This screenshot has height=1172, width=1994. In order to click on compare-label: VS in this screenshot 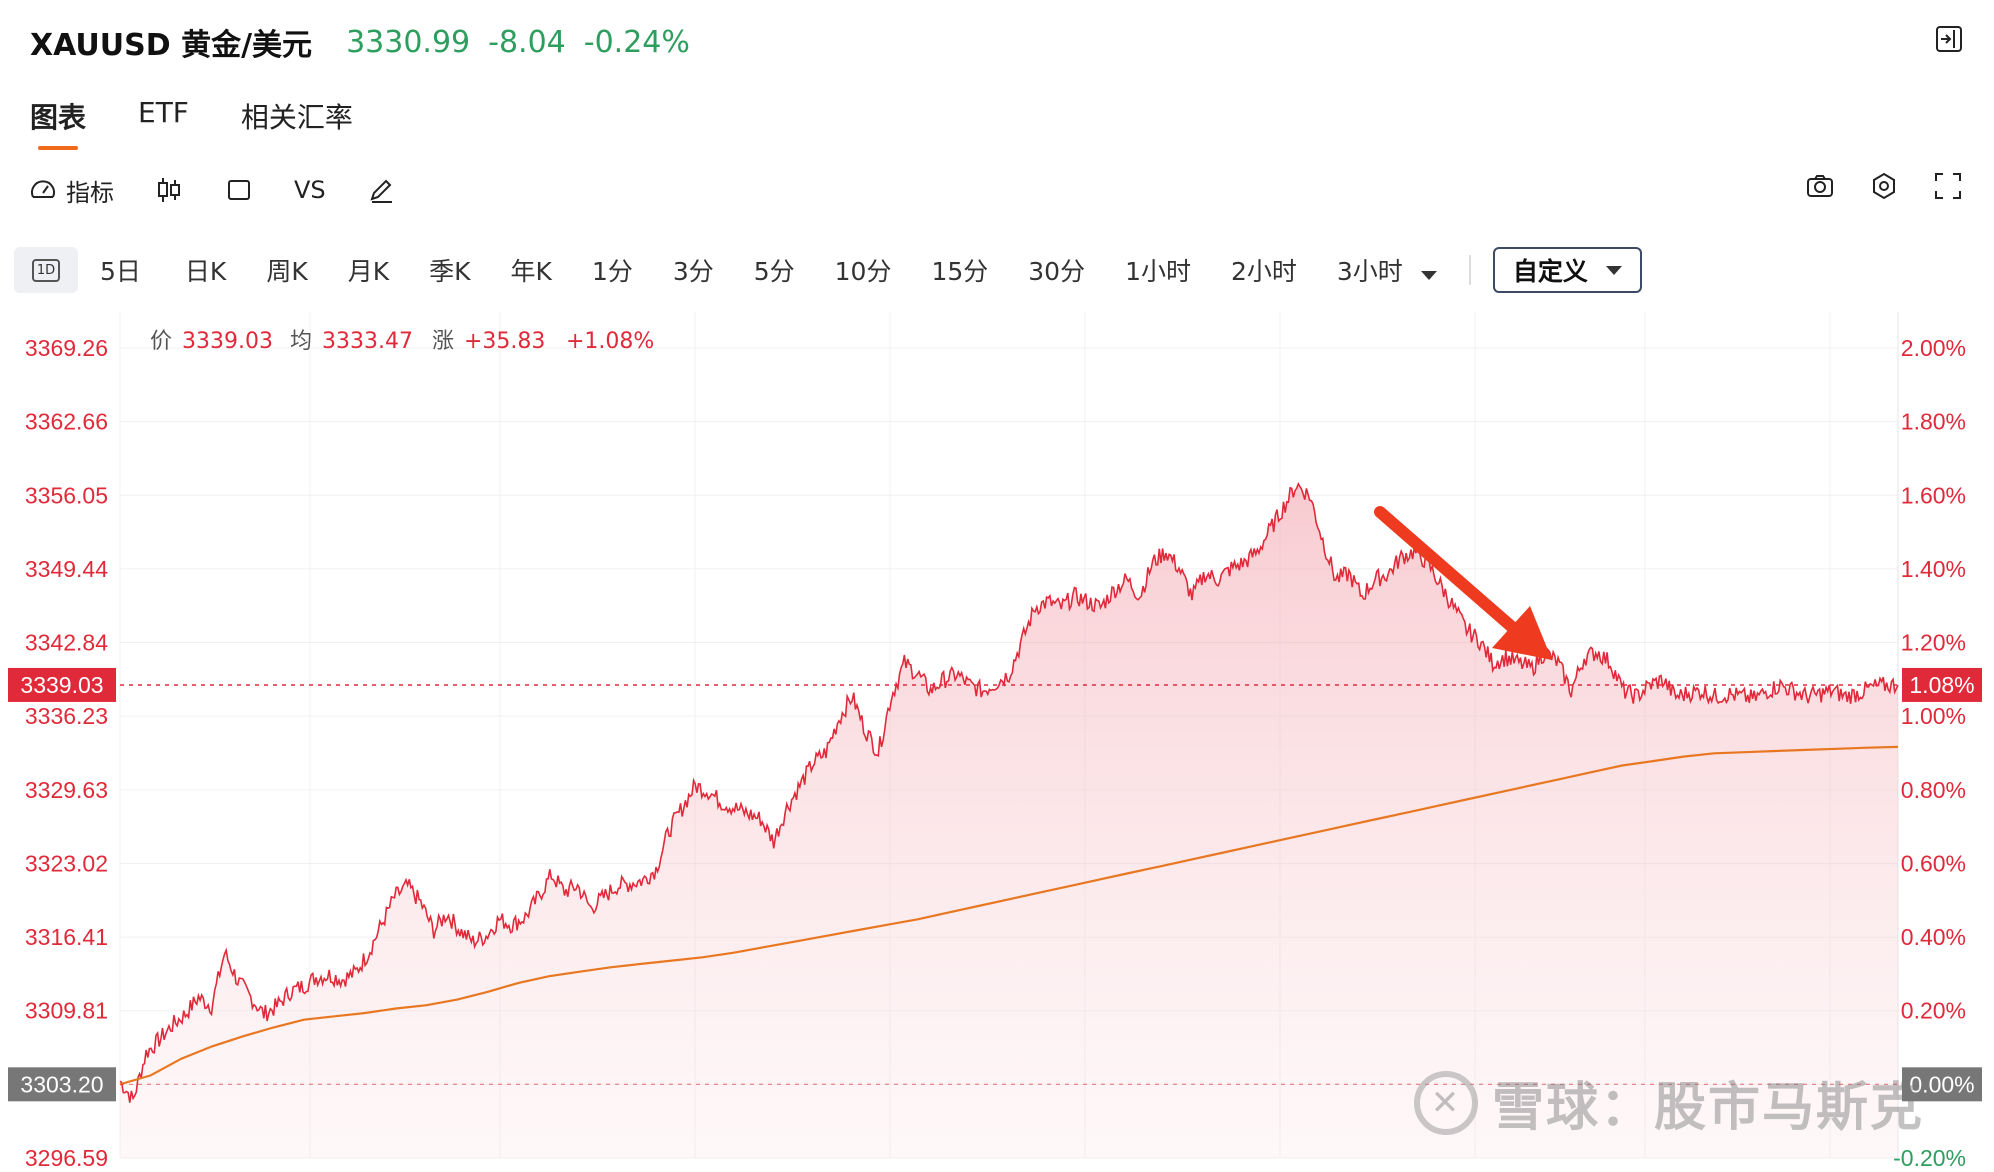, I will do `click(310, 190)`.